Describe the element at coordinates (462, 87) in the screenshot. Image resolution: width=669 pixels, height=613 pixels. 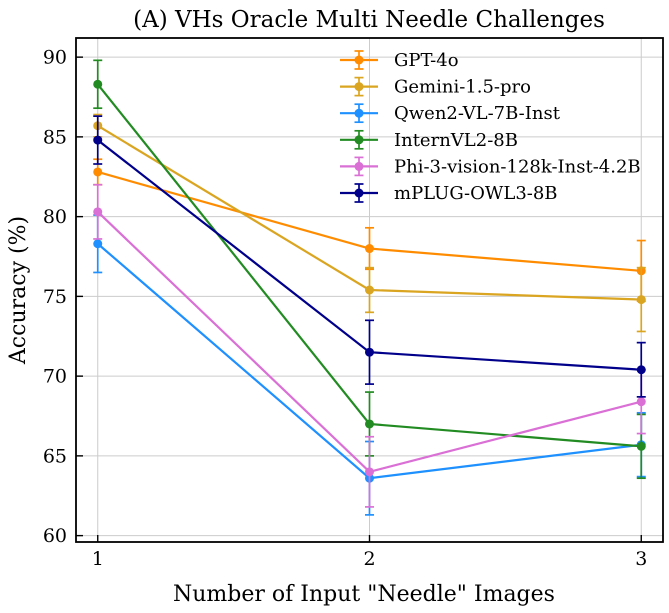
I see `legend-label: Gemini-1.5-pro` at that location.